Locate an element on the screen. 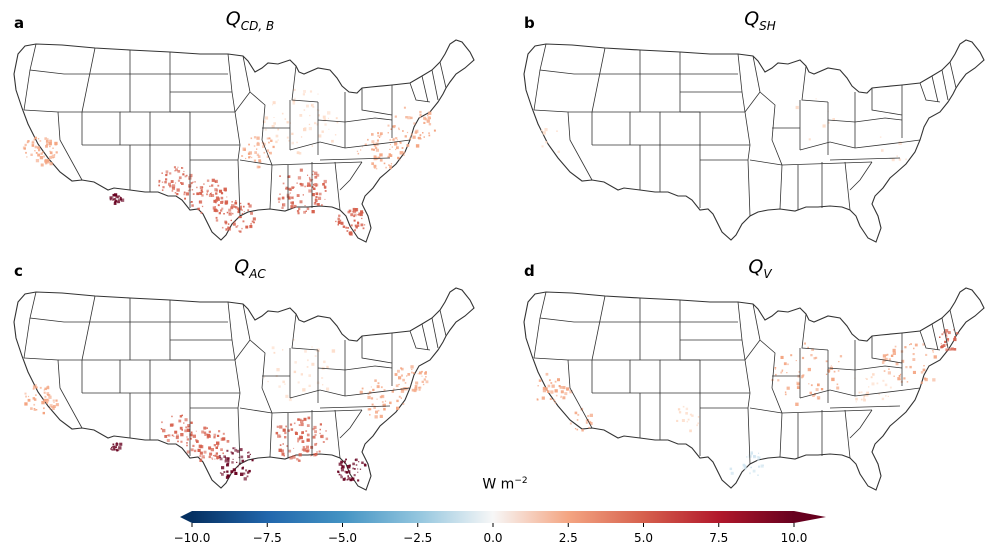  colorbar: W m−2 −10.0 −7.5 −5.0 −2.5 0.0 2.5 5.0 7.5 10 is located at coordinates (505, 515).